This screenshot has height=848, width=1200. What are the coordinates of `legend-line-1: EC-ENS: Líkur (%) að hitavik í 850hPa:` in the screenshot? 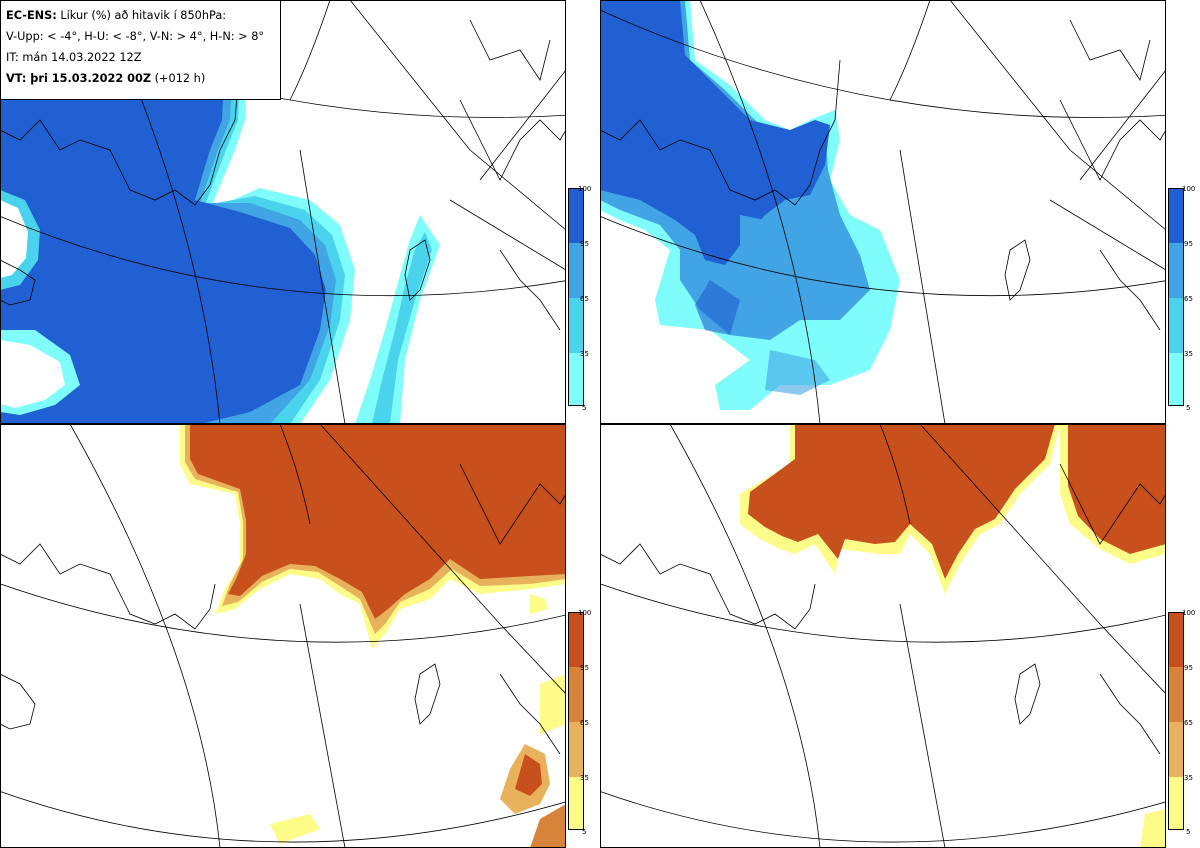 It's located at (116, 15).